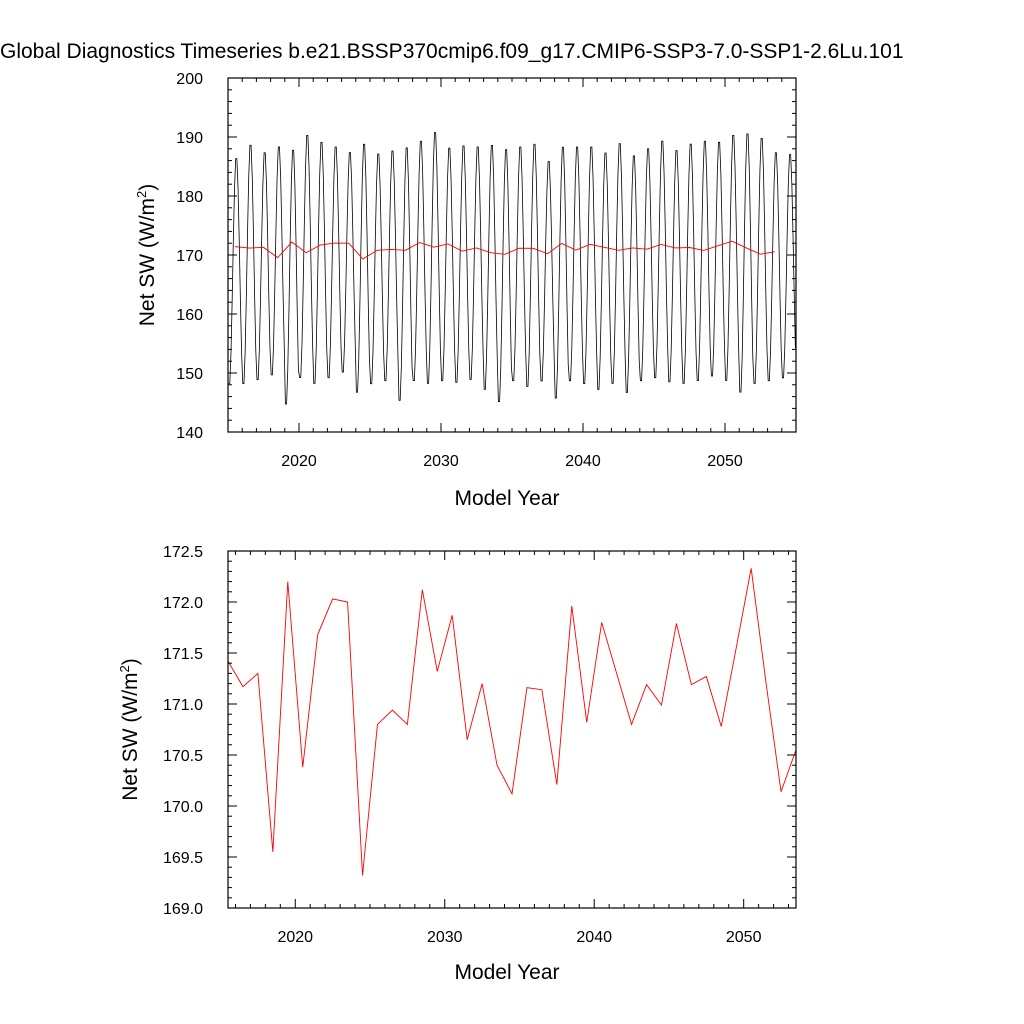 The height and width of the screenshot is (1024, 1024). What do you see at coordinates (189, 79) in the screenshot?
I see `panel0-y-tick-label: 200` at bounding box center [189, 79].